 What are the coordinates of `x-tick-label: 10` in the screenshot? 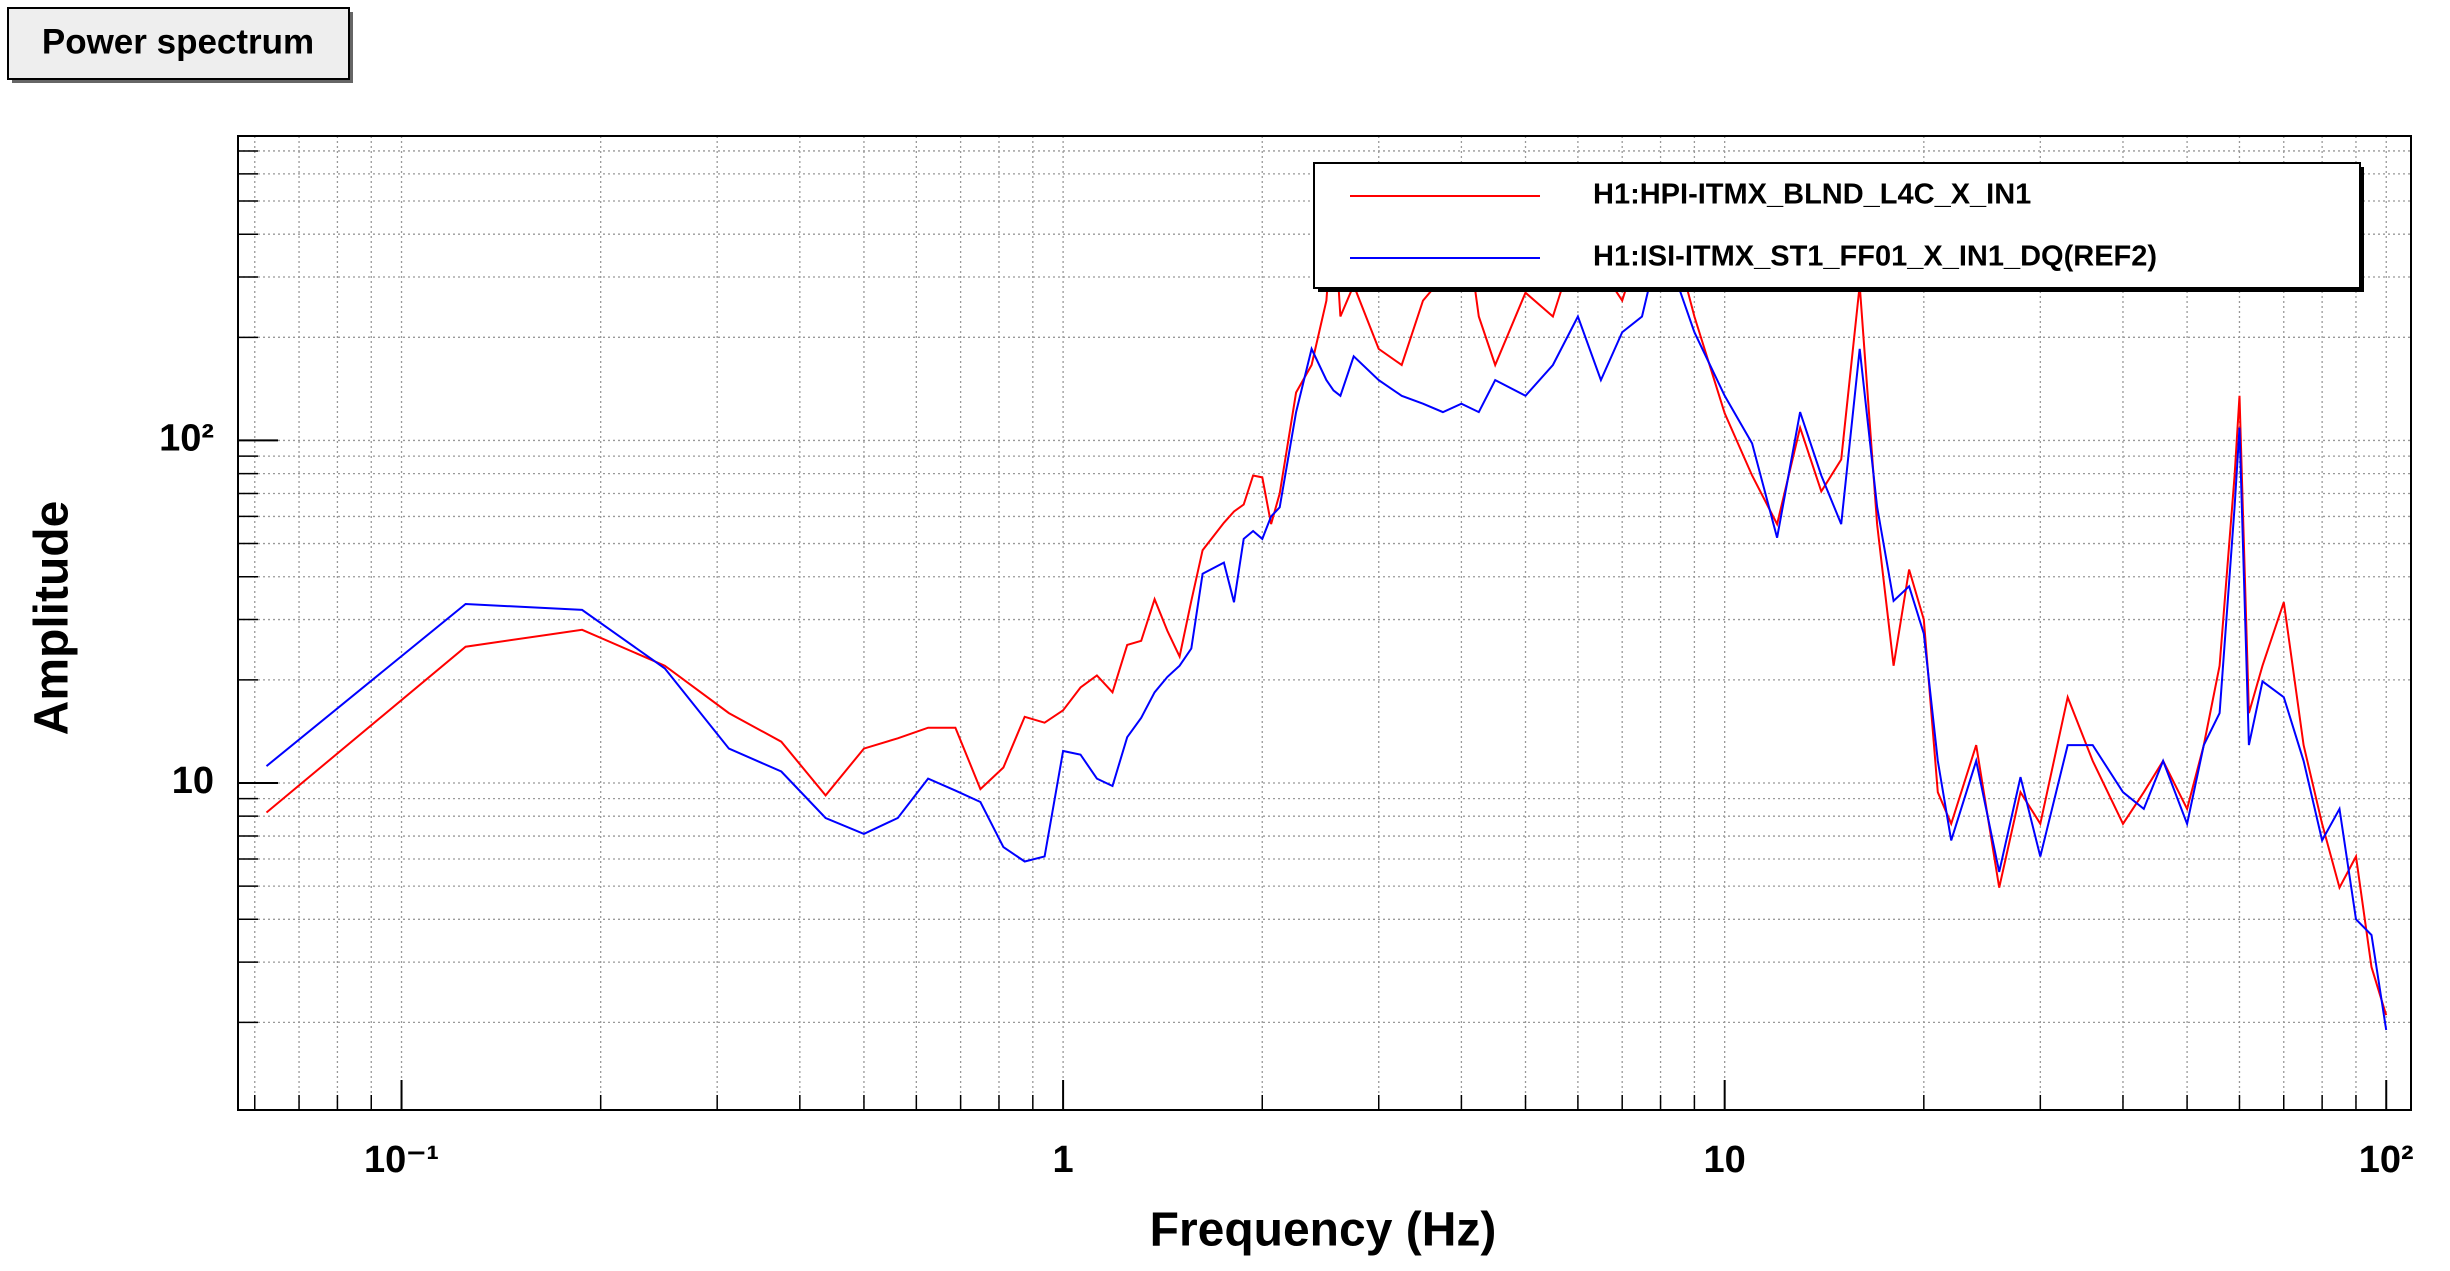 It's located at (1725, 1160).